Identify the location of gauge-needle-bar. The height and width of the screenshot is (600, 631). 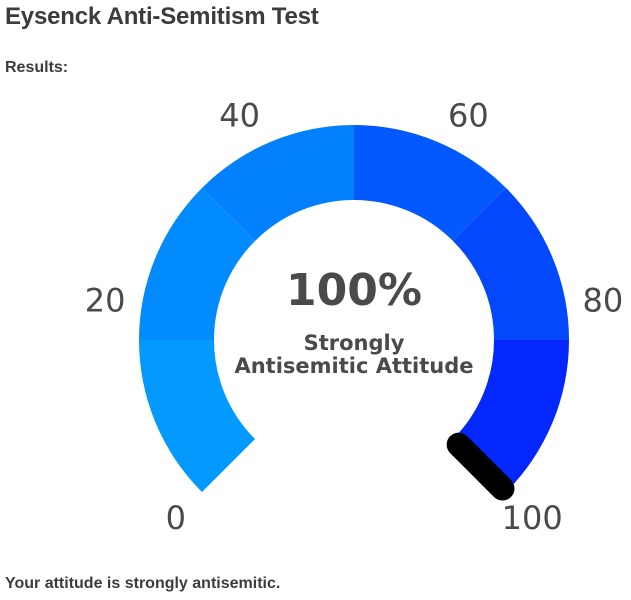
(480, 466).